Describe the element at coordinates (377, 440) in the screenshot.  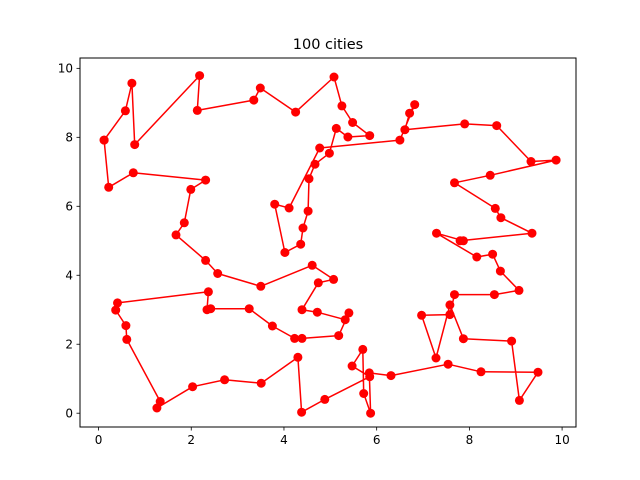
I see `x-tick-label: 6` at that location.